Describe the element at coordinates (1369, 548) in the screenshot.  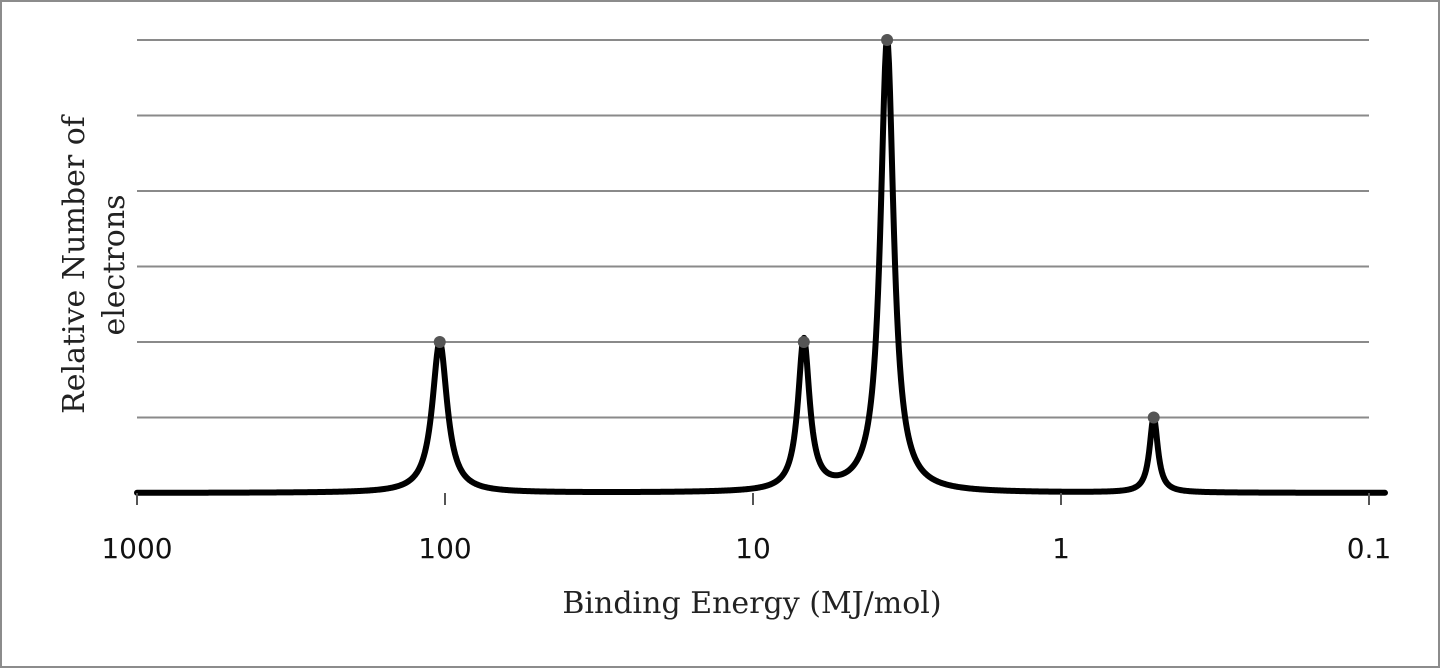
I see `x-tick-label: 0.1` at that location.